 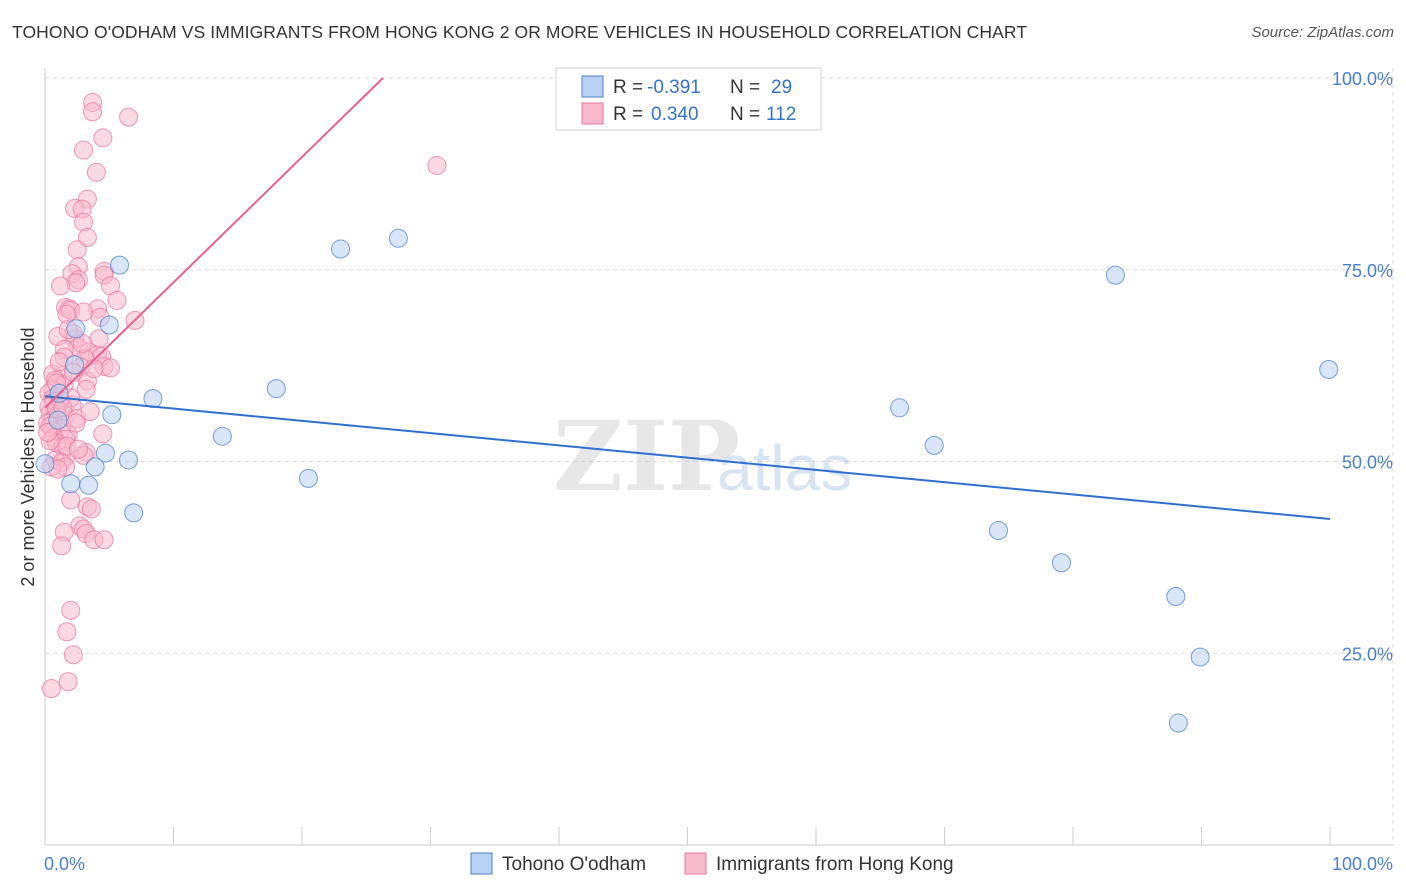 What do you see at coordinates (1367, 463) in the screenshot?
I see `y-tick-label: 50.0%` at bounding box center [1367, 463].